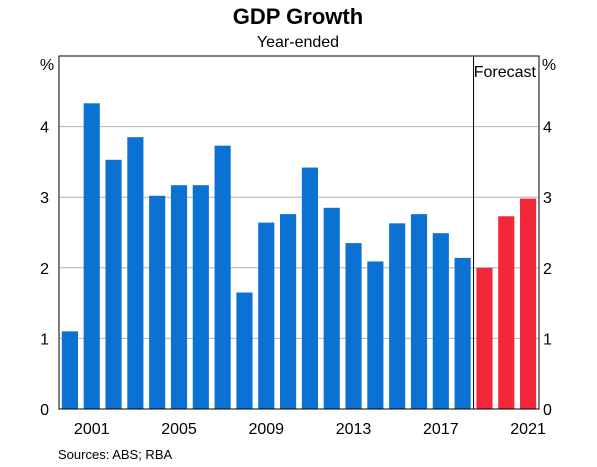 Image resolution: width=597 pixels, height=467 pixels. I want to click on bar-forecast-2019, so click(484, 338).